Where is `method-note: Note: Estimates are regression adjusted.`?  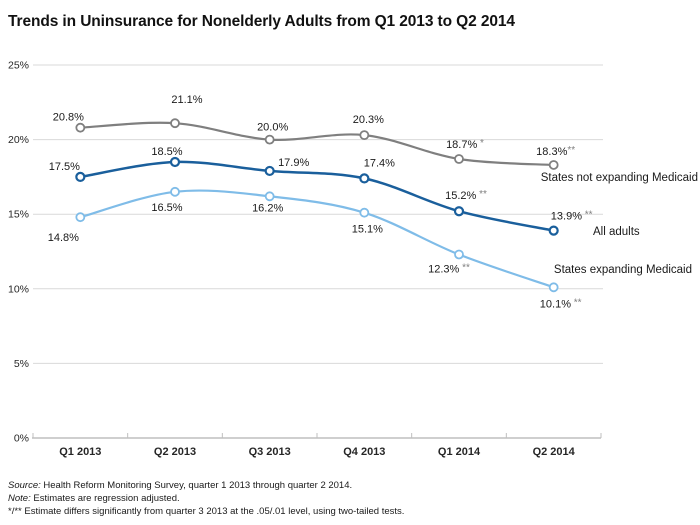
method-note: Note: Estimates are regression adjusted. is located at coordinates (206, 498).